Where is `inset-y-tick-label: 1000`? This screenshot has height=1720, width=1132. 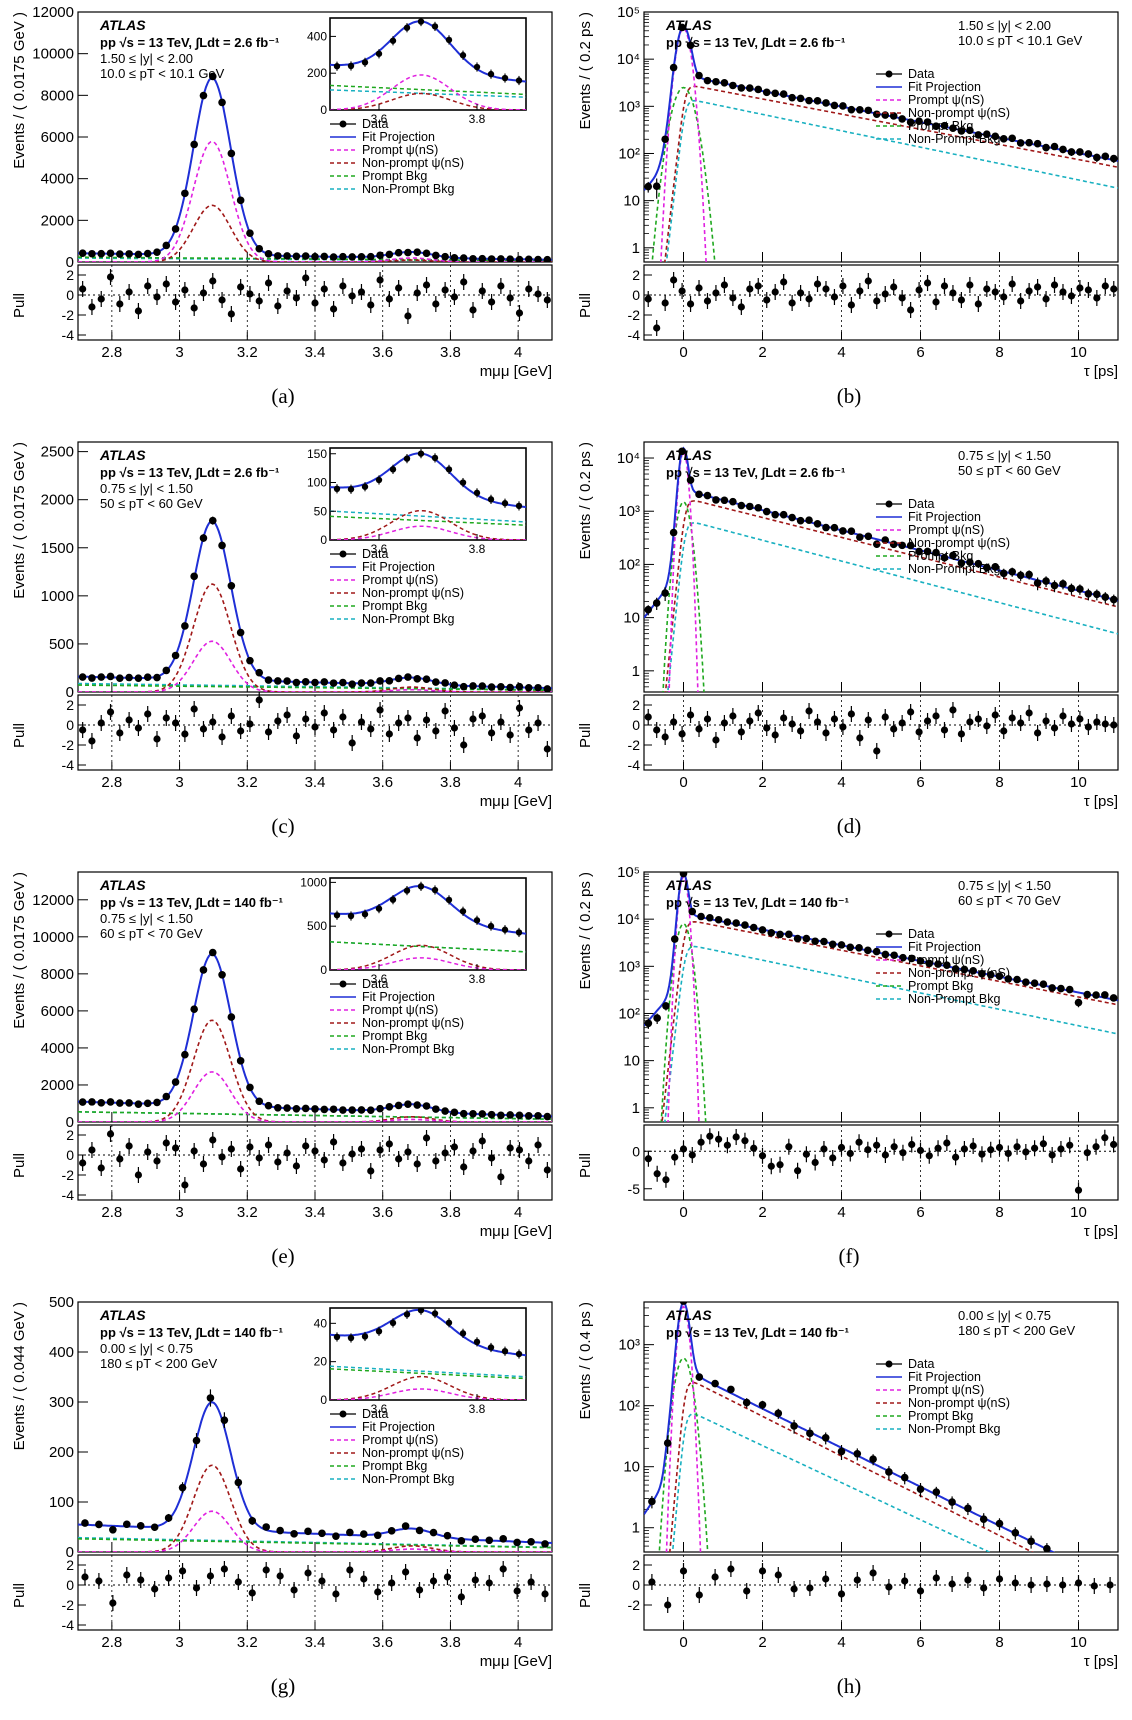 inset-y-tick-label: 1000 is located at coordinates (313, 882).